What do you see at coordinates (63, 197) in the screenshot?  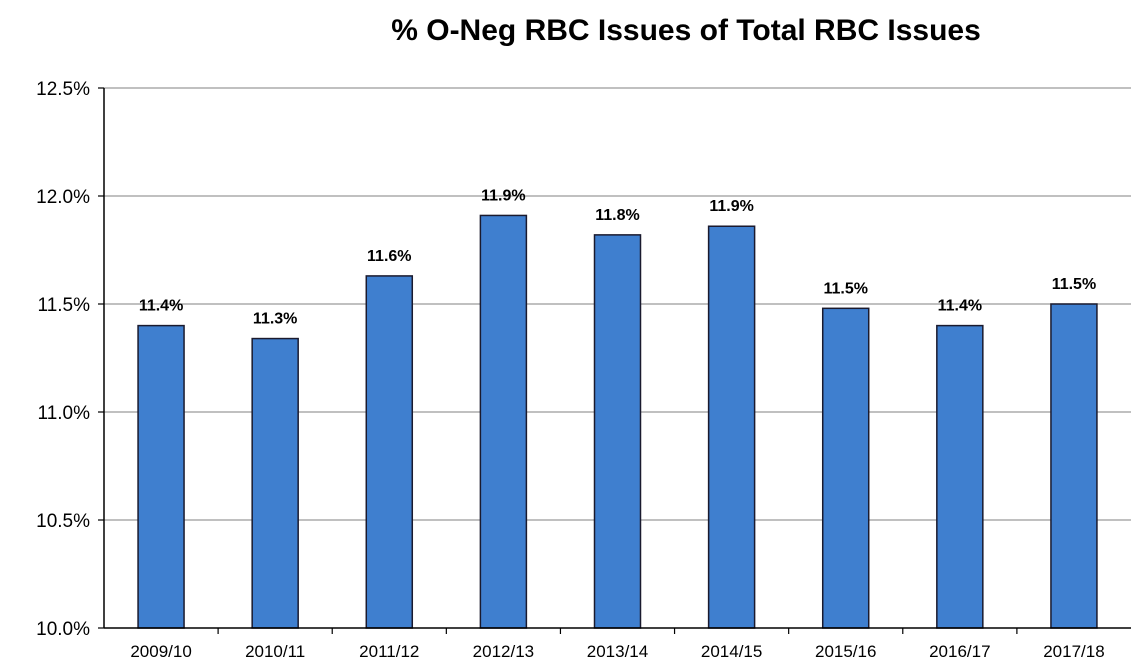 I see `y-tick-label: 12.0%` at bounding box center [63, 197].